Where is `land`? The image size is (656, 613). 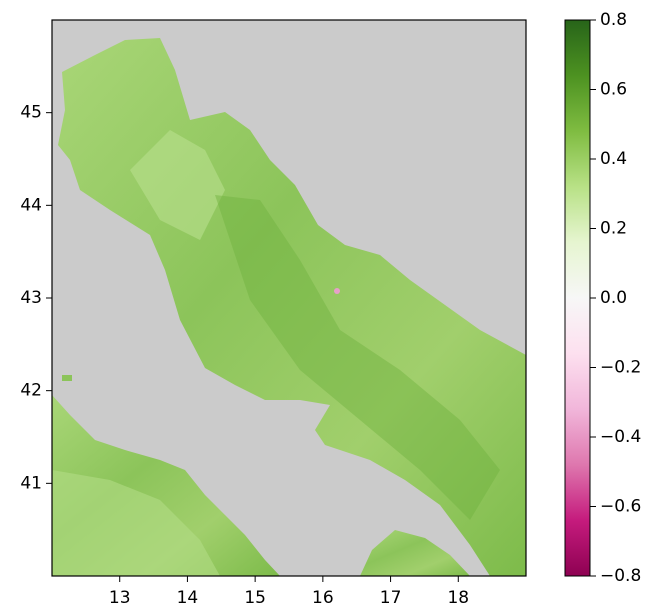
land is located at coordinates (415, 553).